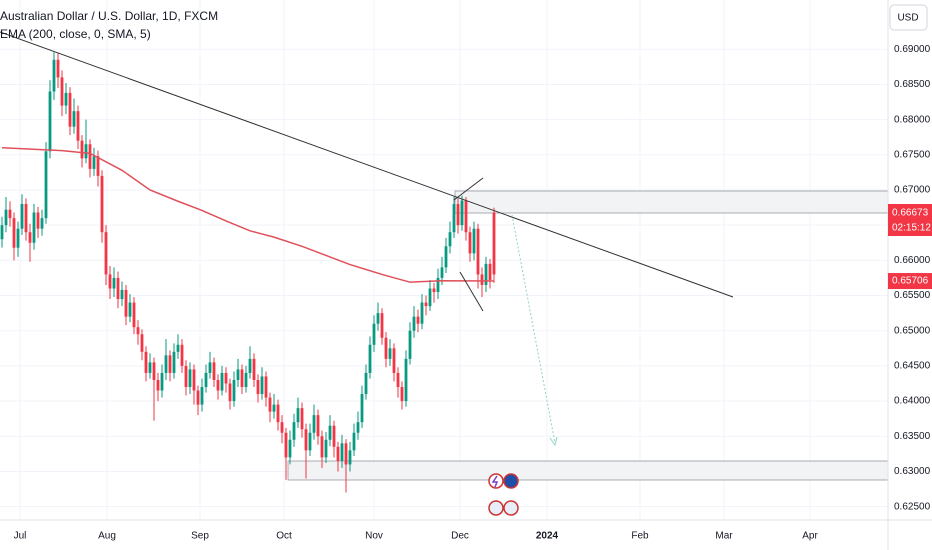 Image resolution: width=932 pixels, height=550 pixels. What do you see at coordinates (911, 228) in the screenshot?
I see `countdown: 02:15:12` at bounding box center [911, 228].